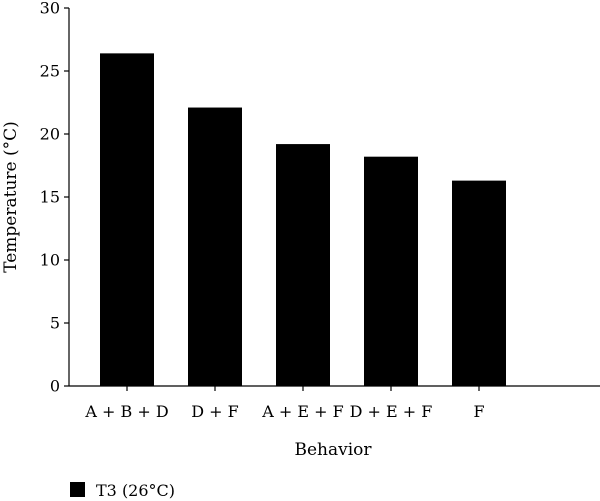 The height and width of the screenshot is (501, 600). I want to click on legend: T3 (26°C), so click(122, 490).